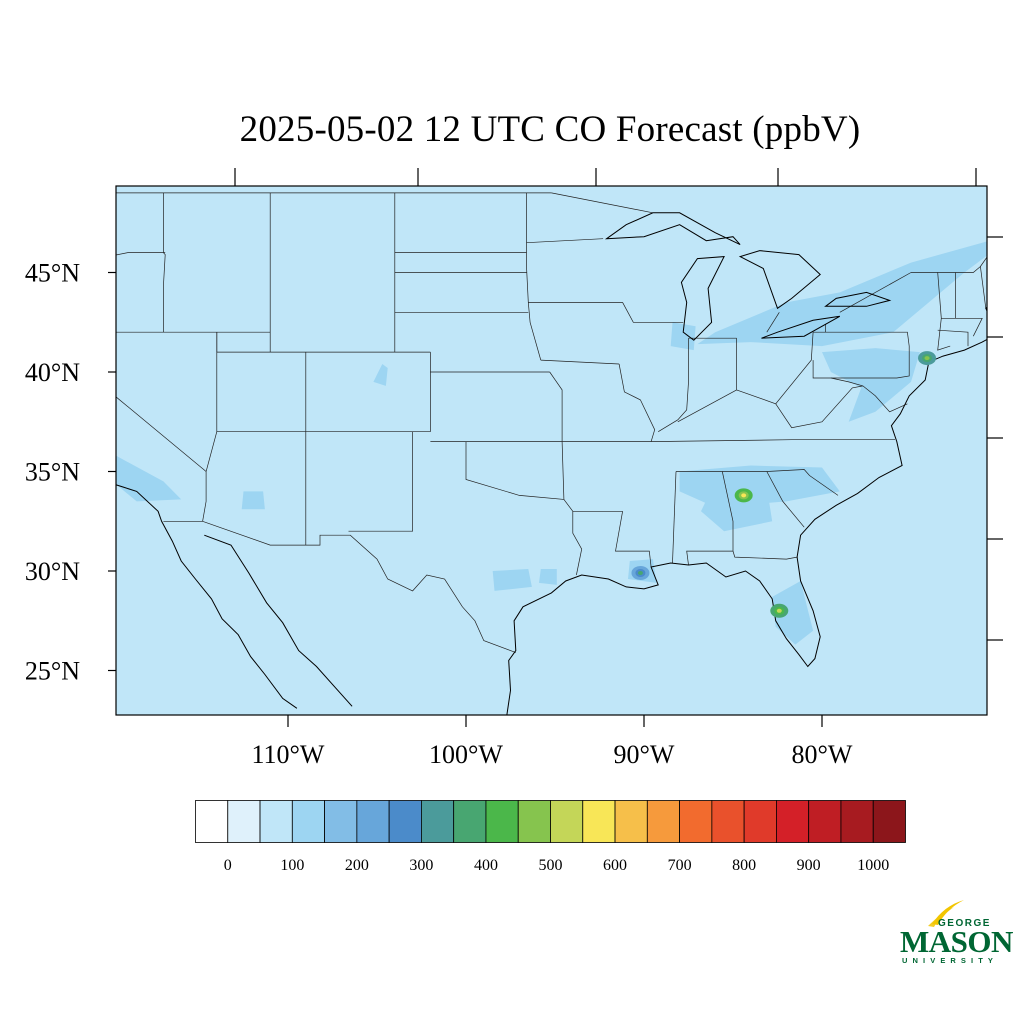 This screenshot has width=1024, height=1024. Describe the element at coordinates (52, 671) in the screenshot. I see `lat-label-4: 25°N` at that location.